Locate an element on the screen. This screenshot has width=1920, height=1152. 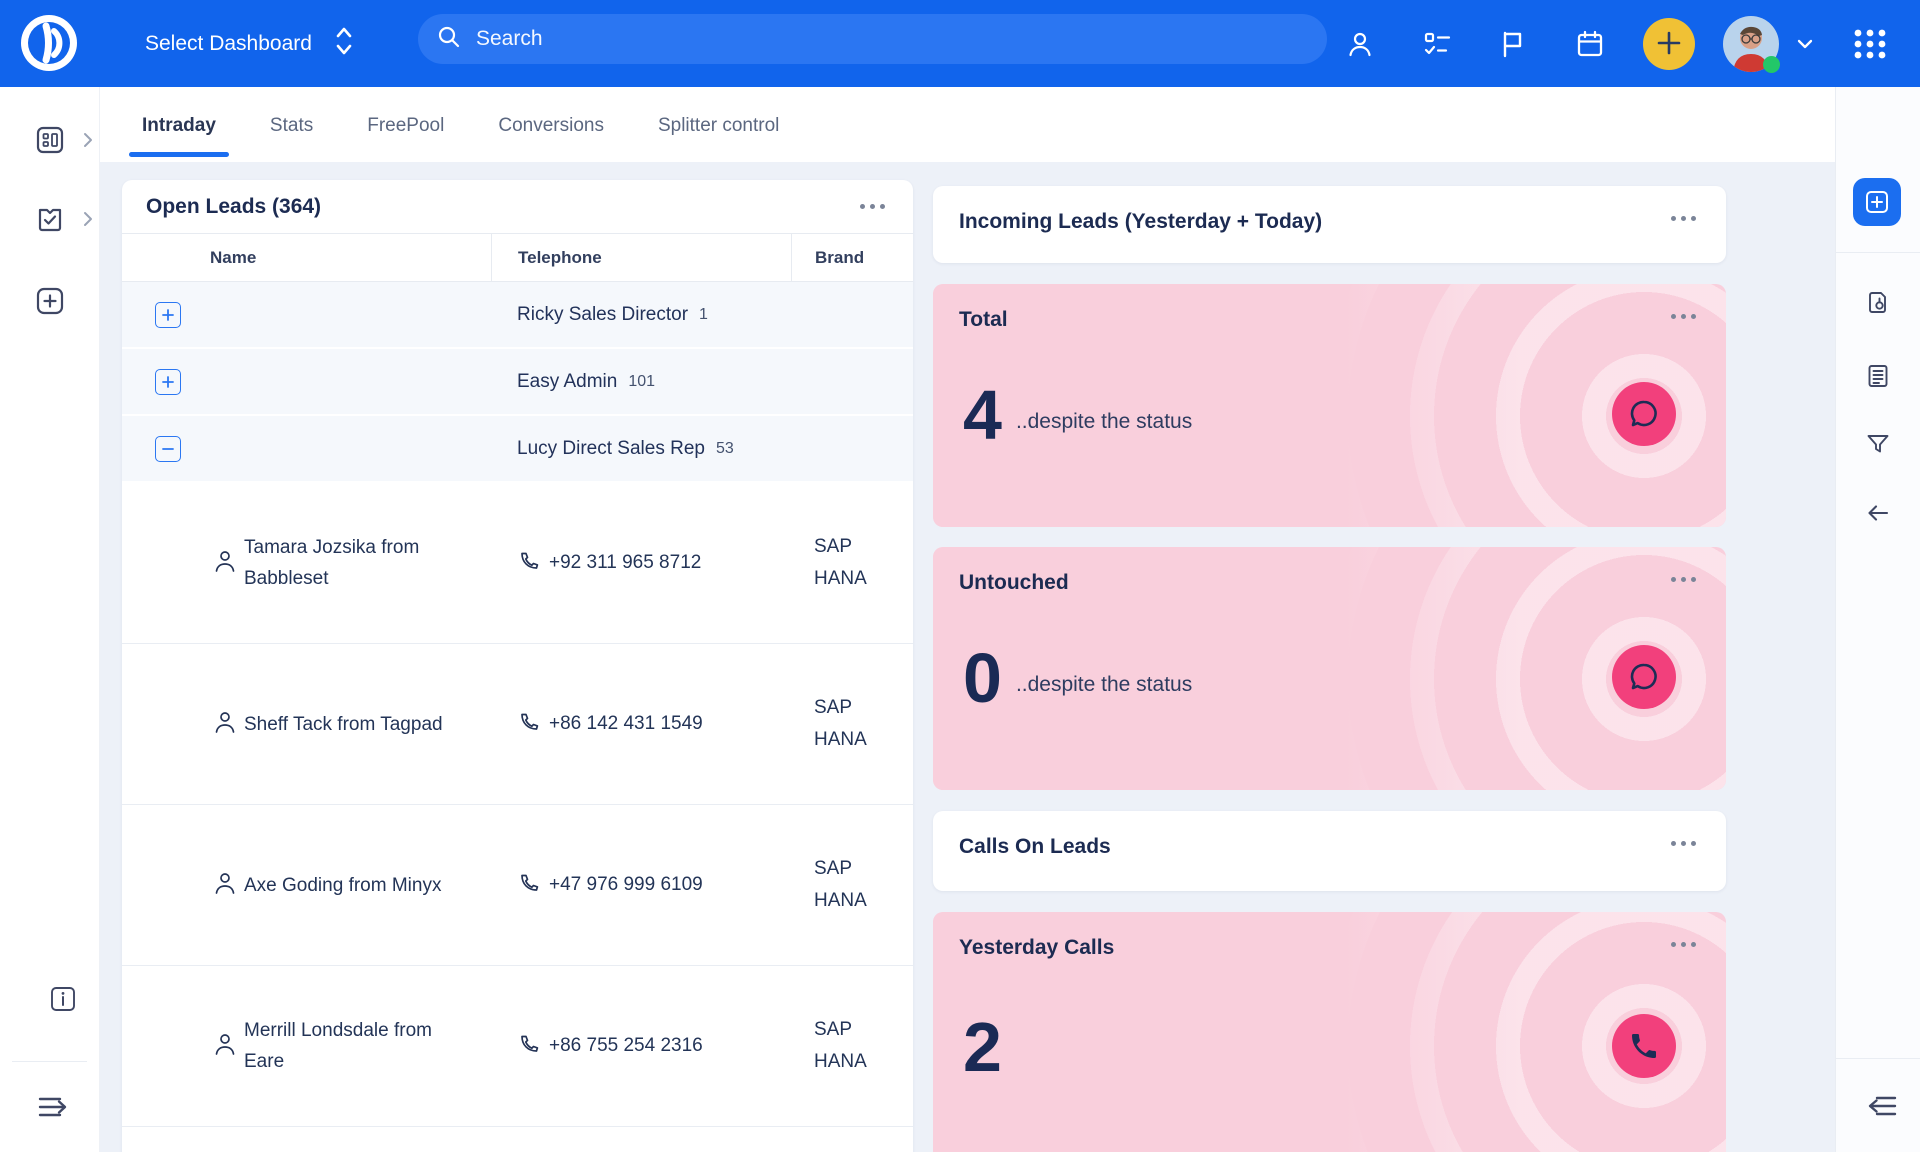
global-search is located at coordinates (872, 39).